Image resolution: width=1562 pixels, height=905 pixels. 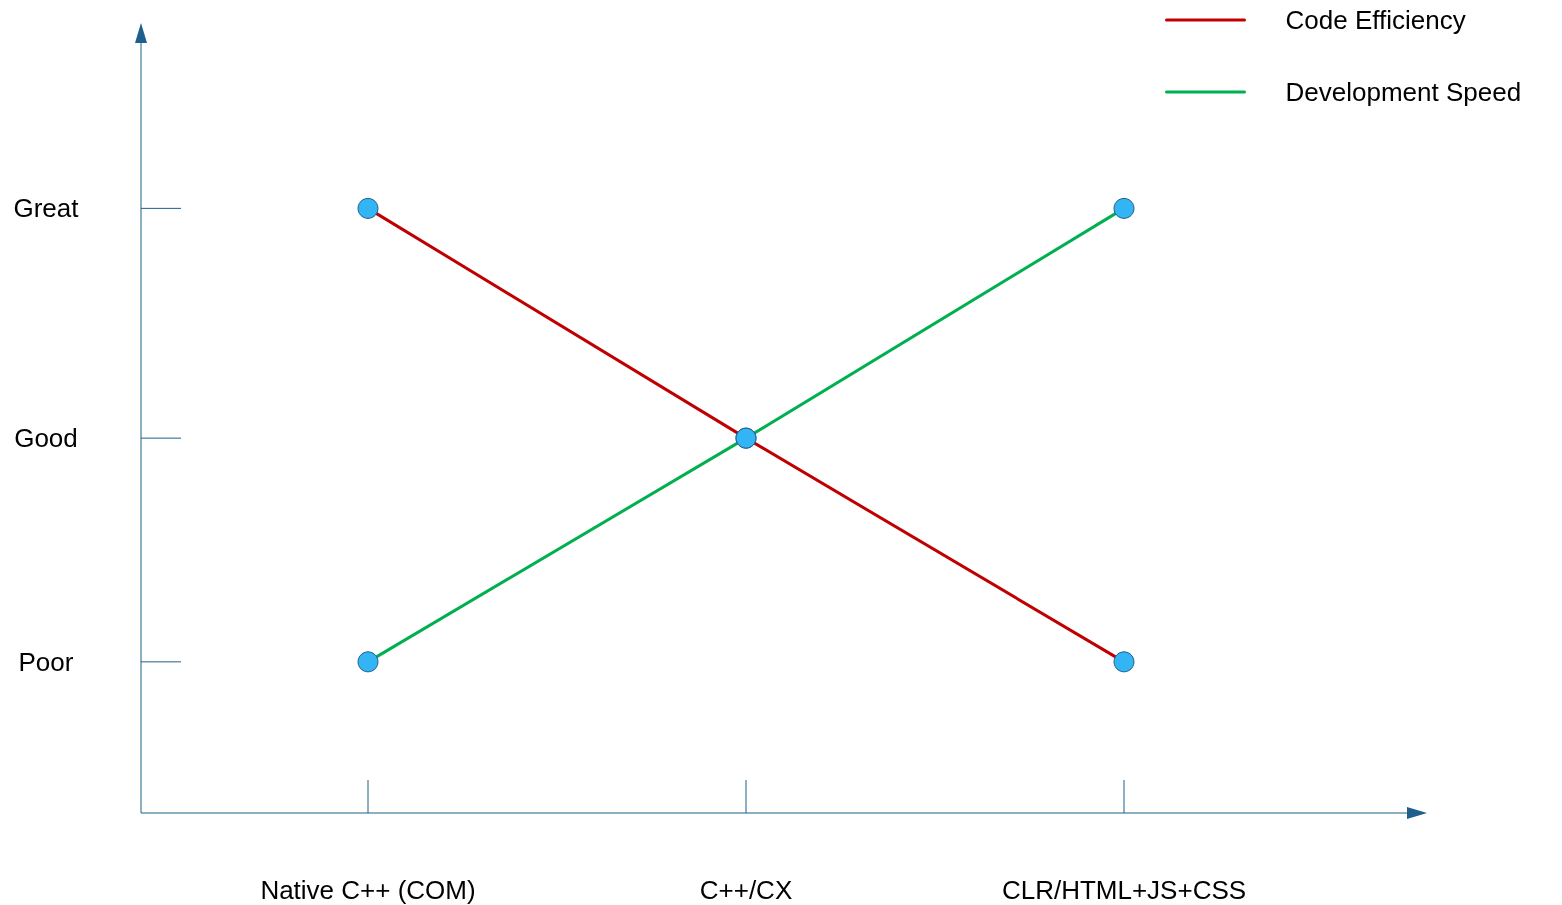 What do you see at coordinates (46, 208) in the screenshot?
I see `text: Great` at bounding box center [46, 208].